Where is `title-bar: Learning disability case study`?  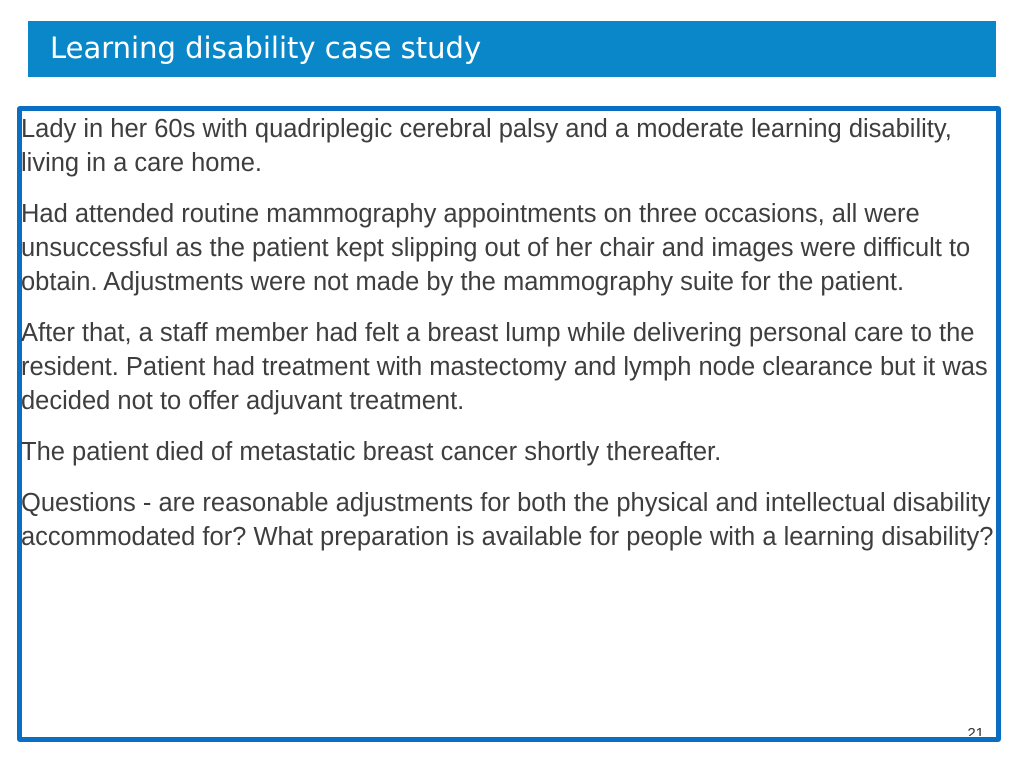
title-bar: Learning disability case study is located at coordinates (512, 49).